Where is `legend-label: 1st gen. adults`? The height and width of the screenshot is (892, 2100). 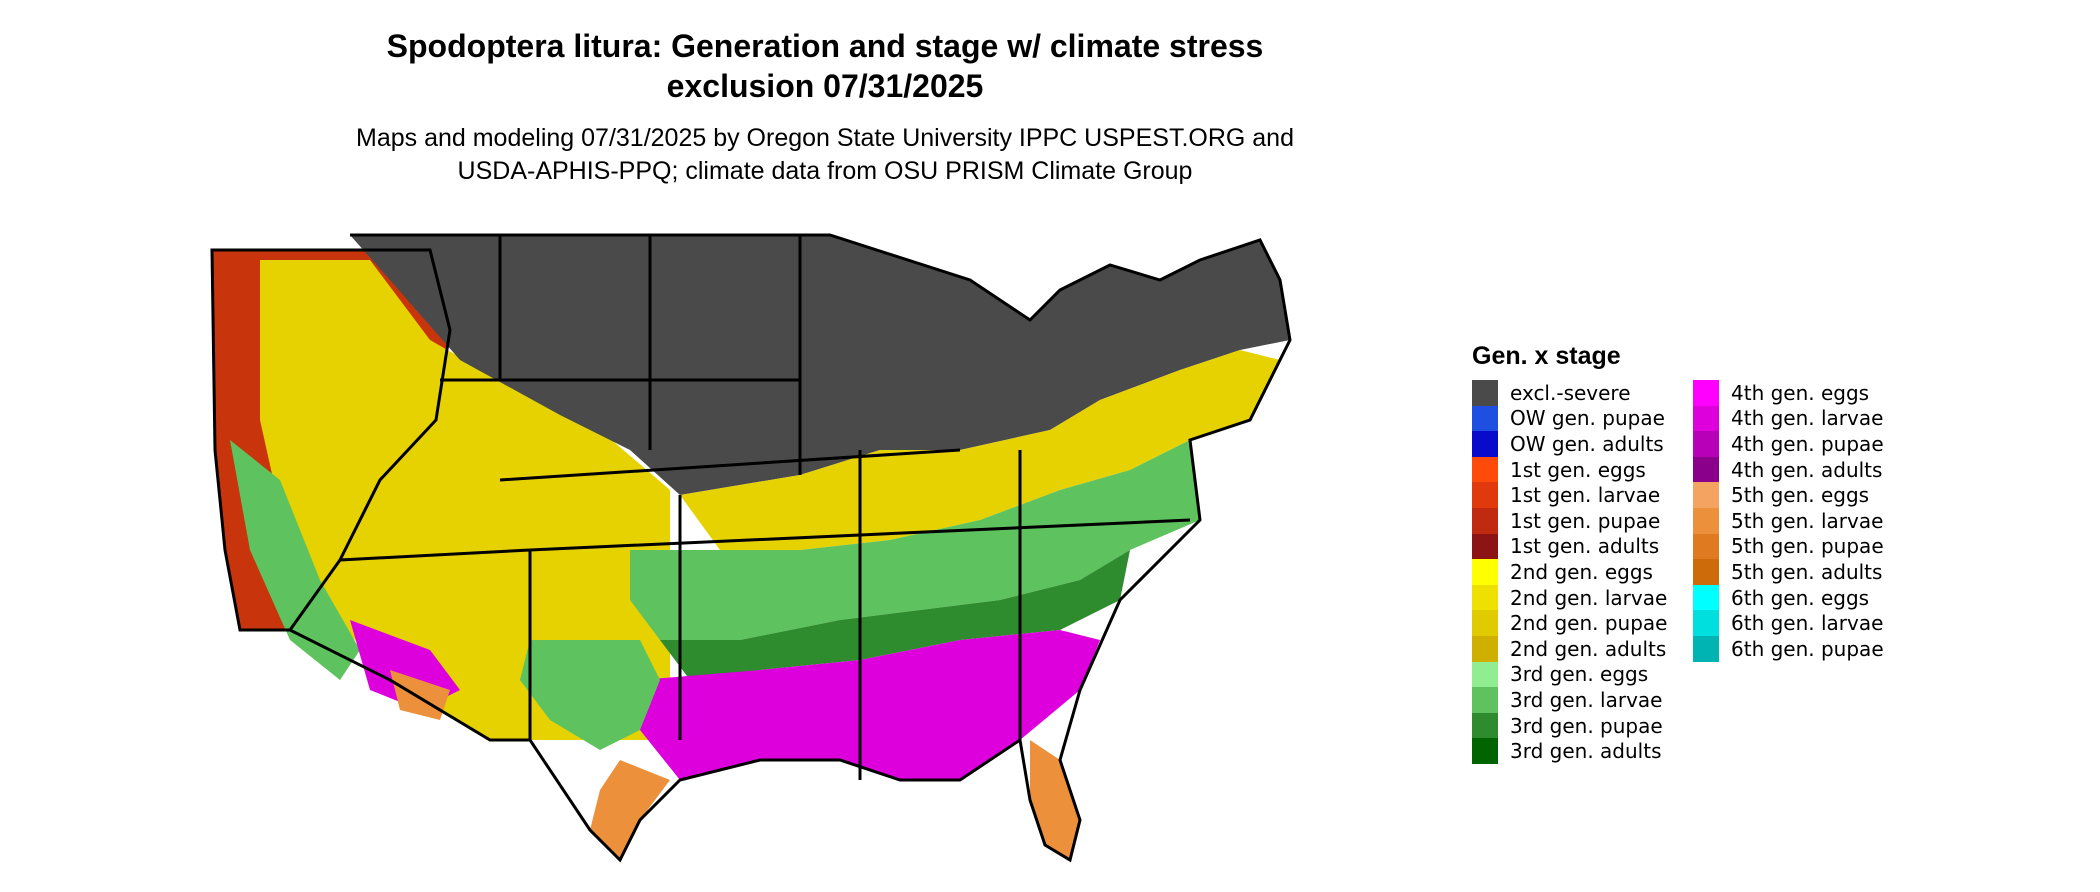
legend-label: 1st gen. adults is located at coordinates (1585, 546).